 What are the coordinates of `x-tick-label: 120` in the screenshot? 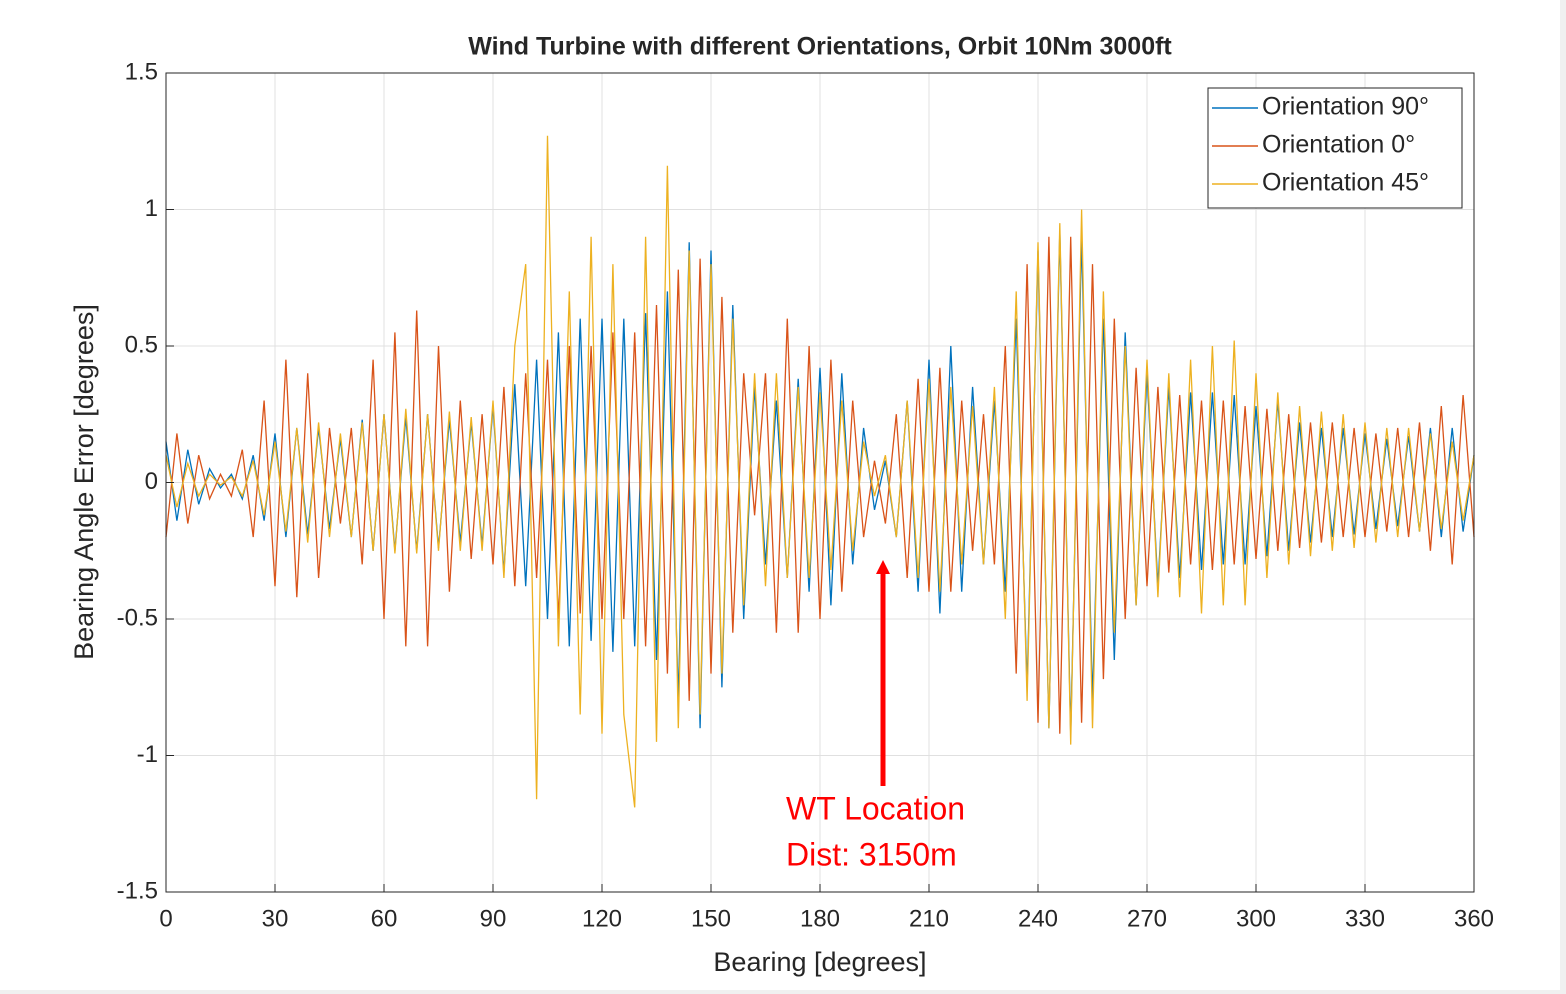 It's located at (602, 918).